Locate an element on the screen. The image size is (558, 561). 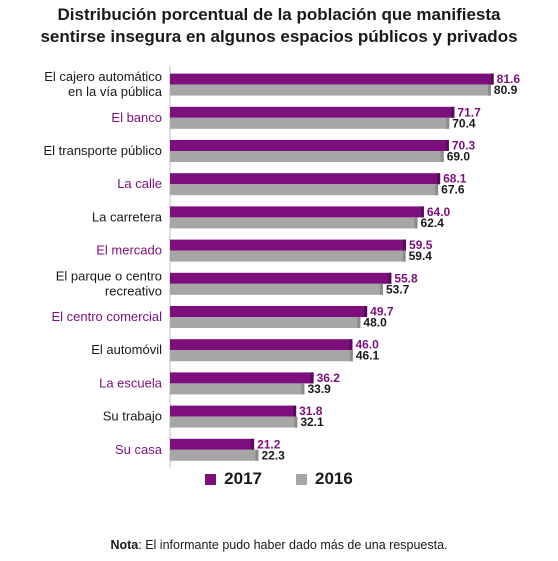
category-label: El automóvil is located at coordinates (126, 349).